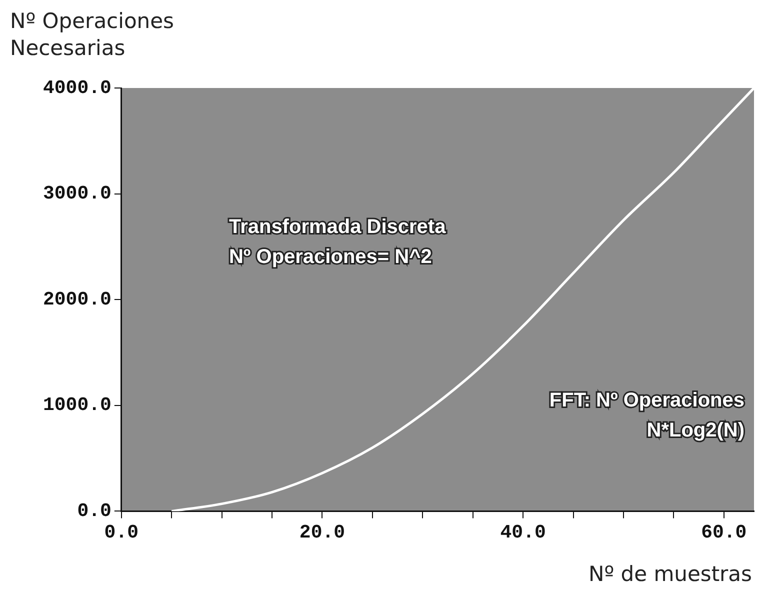  Describe the element at coordinates (647, 416) in the screenshot. I see `annotation: FFT: Nº Operaciones N*Log2(N)` at that location.